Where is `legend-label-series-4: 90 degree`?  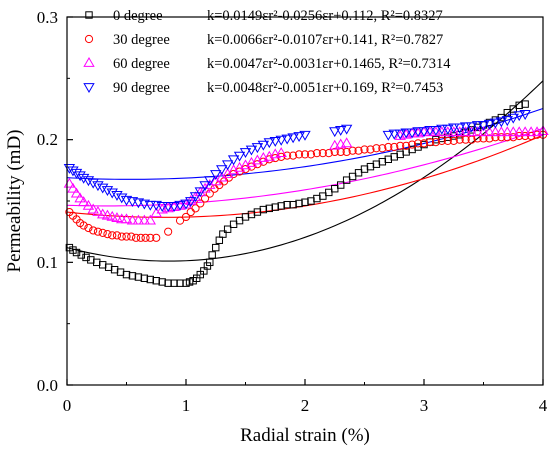
legend-label-series-4: 90 degree is located at coordinates (141, 88).